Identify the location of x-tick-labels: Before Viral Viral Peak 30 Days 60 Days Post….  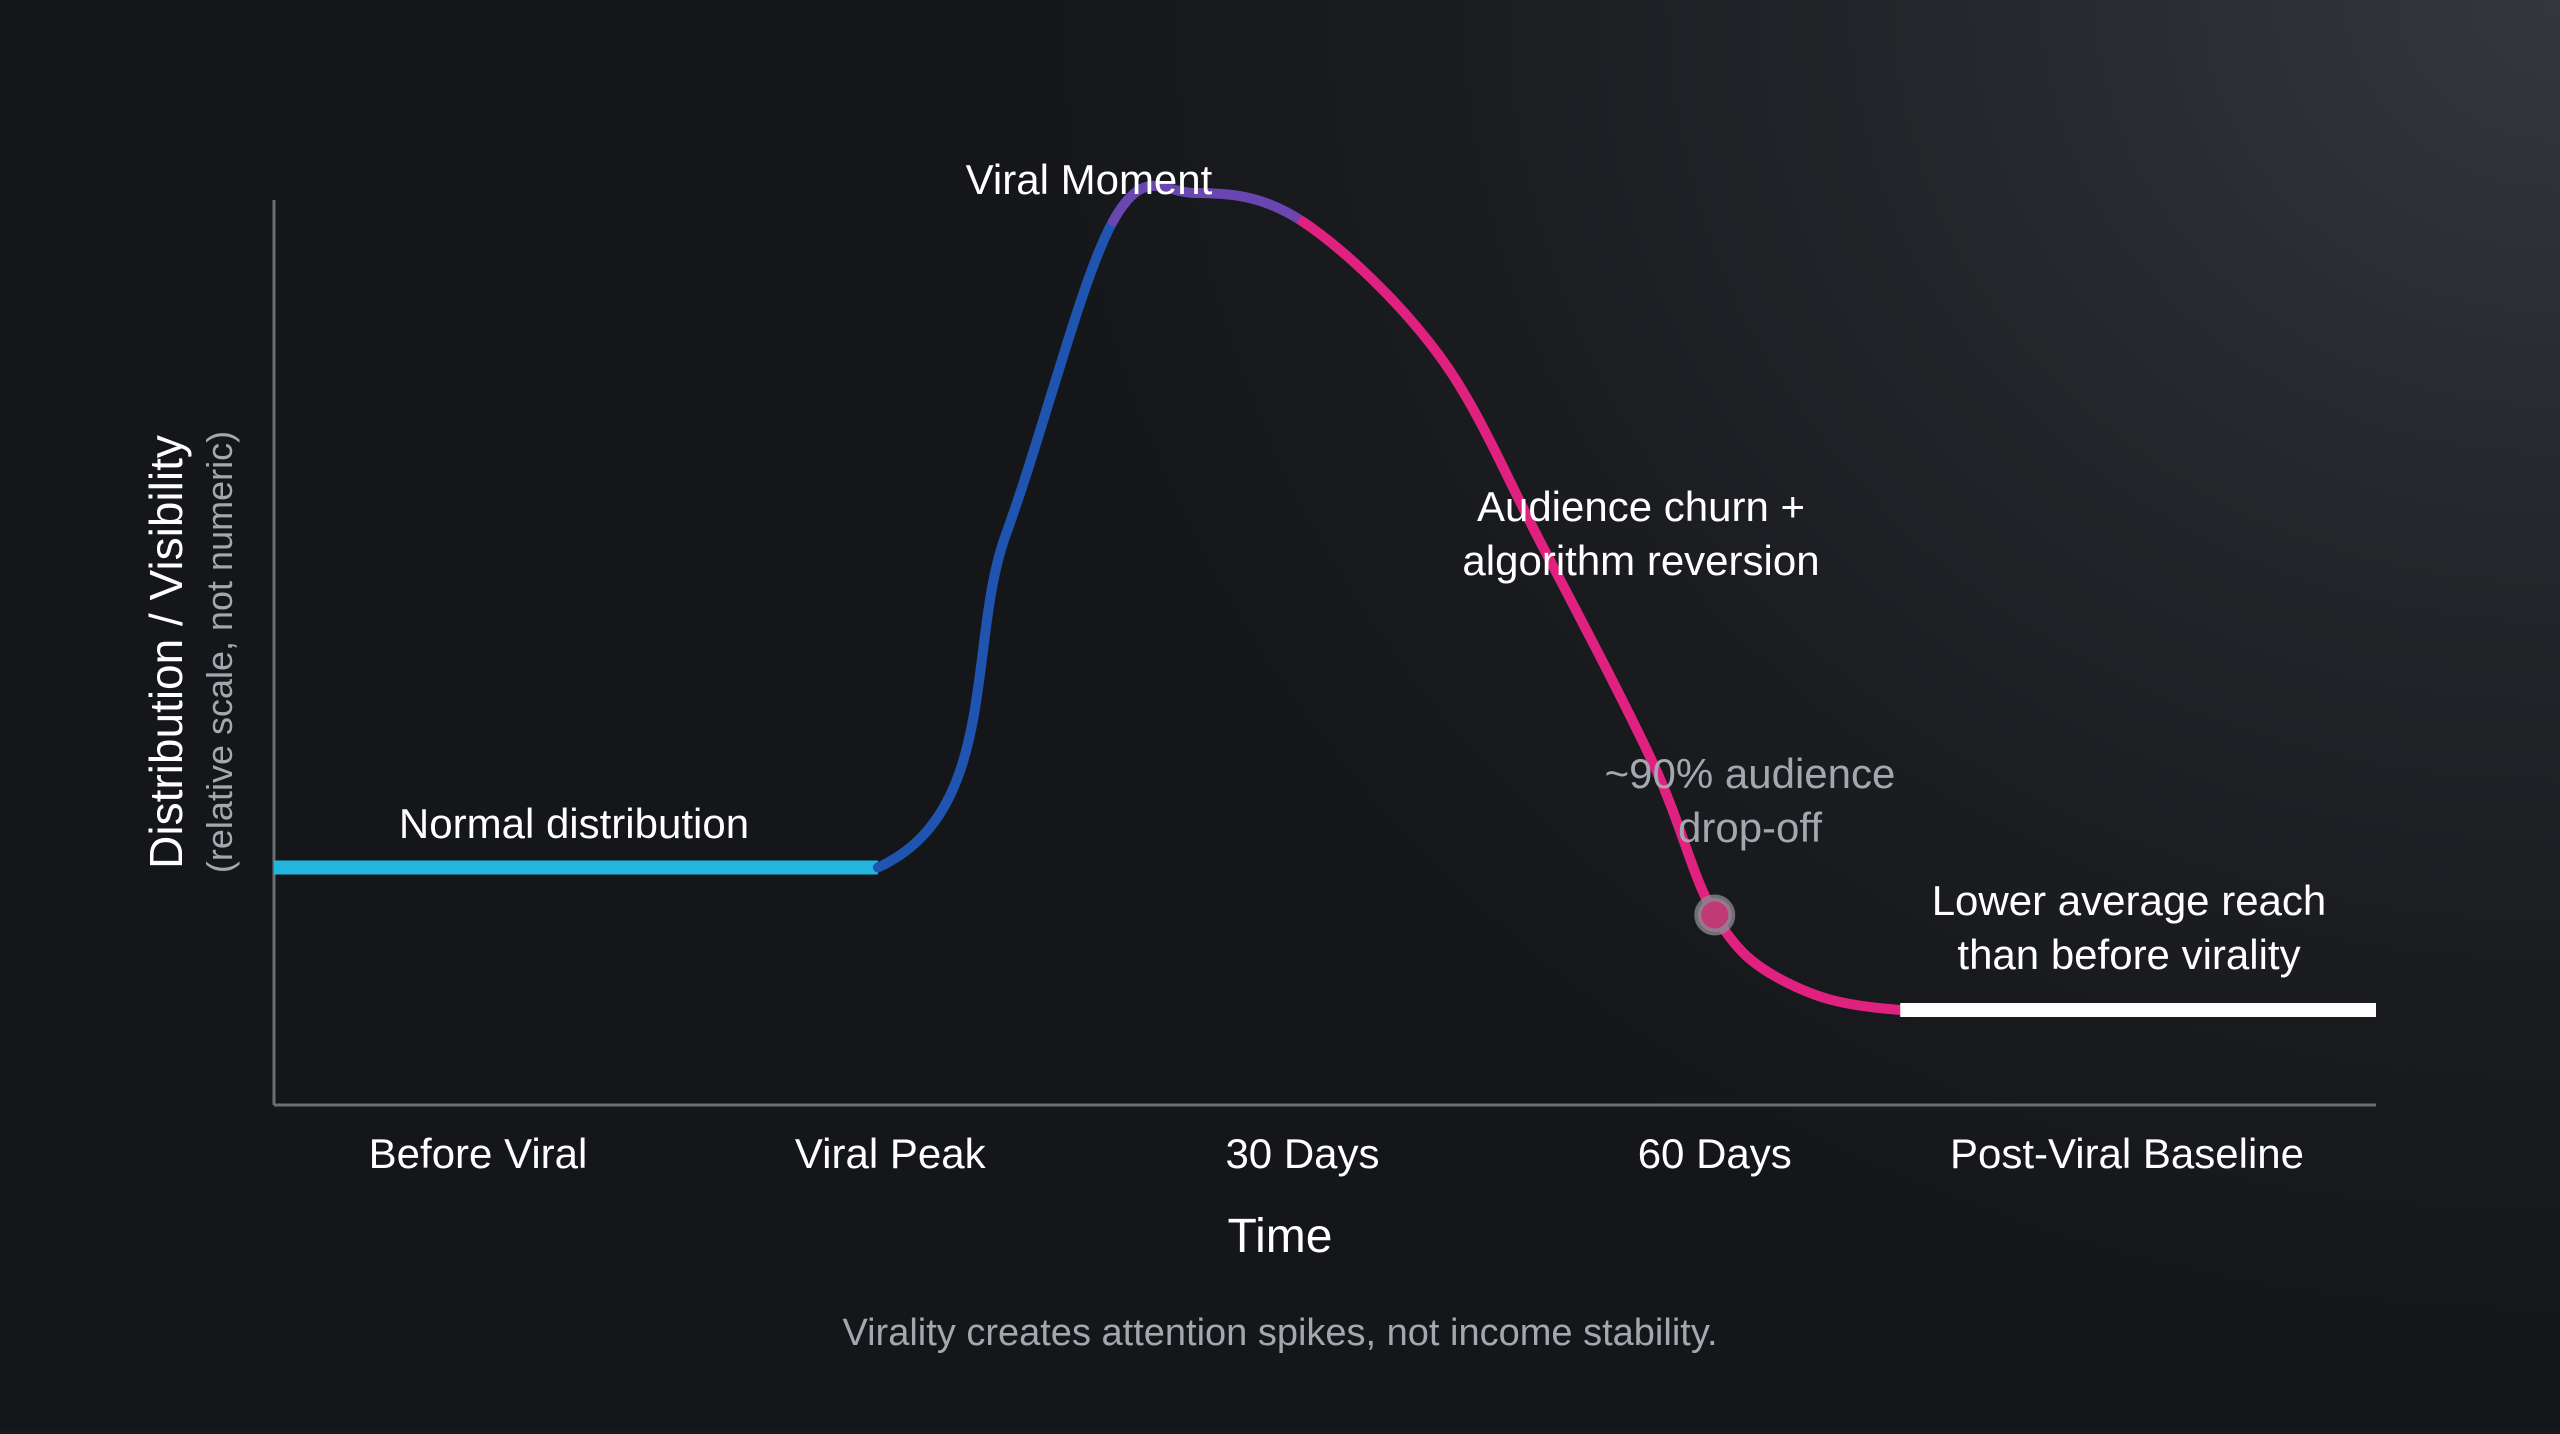
(1336, 1153).